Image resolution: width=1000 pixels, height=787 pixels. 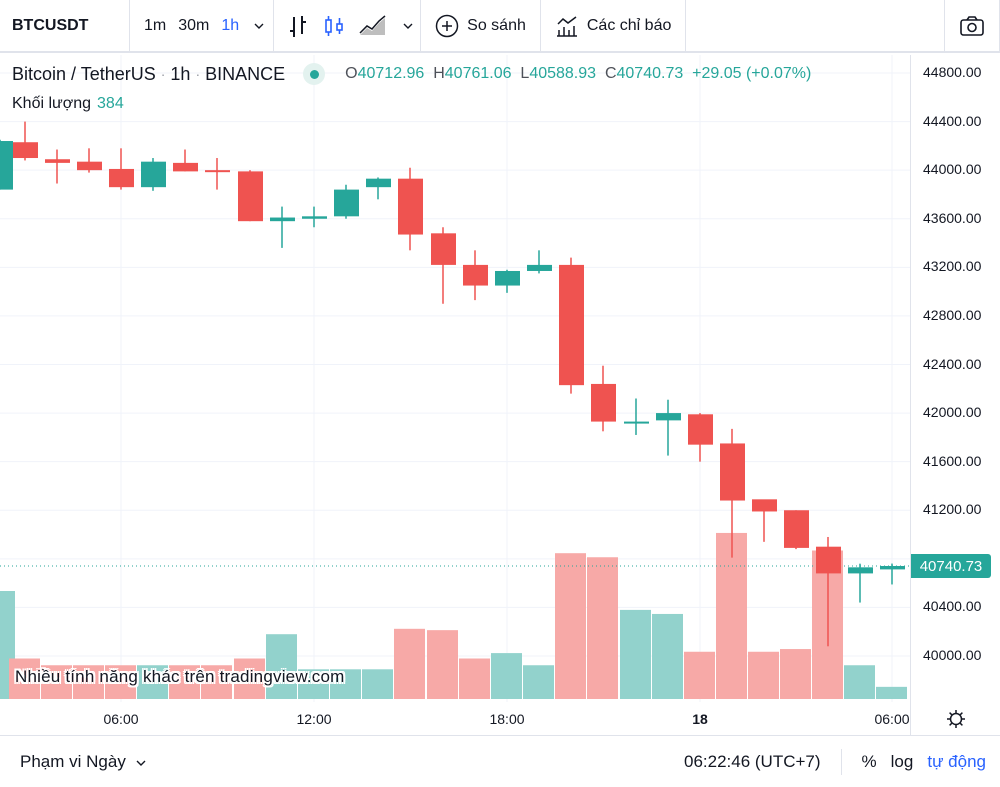 I want to click on legend-interval: 1h, so click(x=180, y=73).